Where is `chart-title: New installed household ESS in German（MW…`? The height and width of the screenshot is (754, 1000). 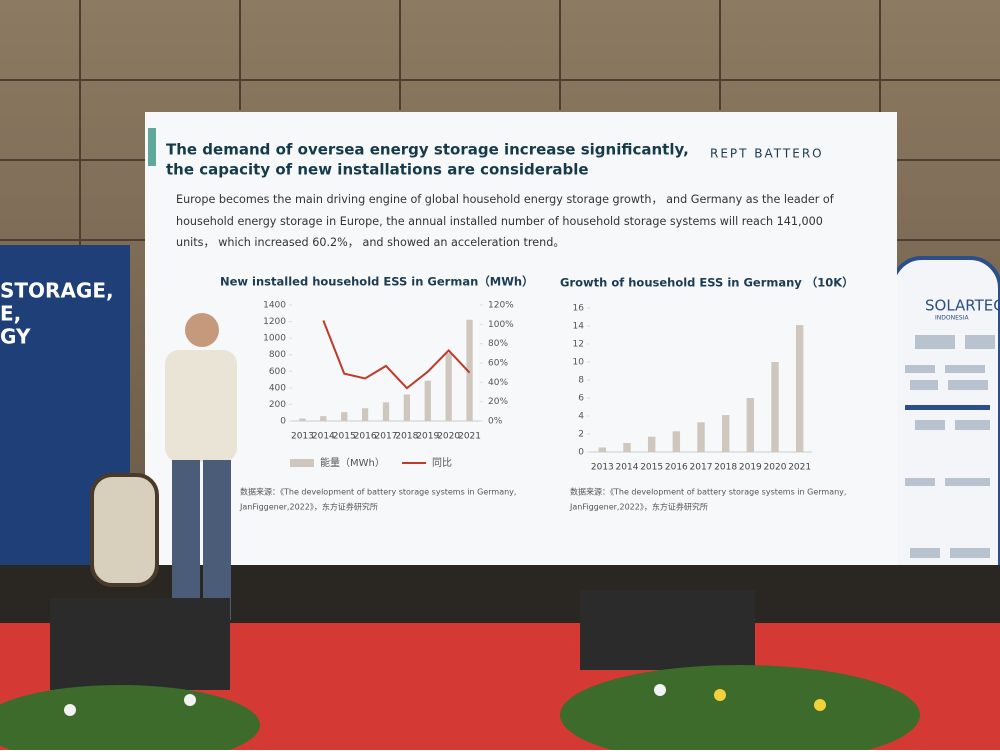
chart-title: New installed household ESS in German（MW… is located at coordinates (377, 282).